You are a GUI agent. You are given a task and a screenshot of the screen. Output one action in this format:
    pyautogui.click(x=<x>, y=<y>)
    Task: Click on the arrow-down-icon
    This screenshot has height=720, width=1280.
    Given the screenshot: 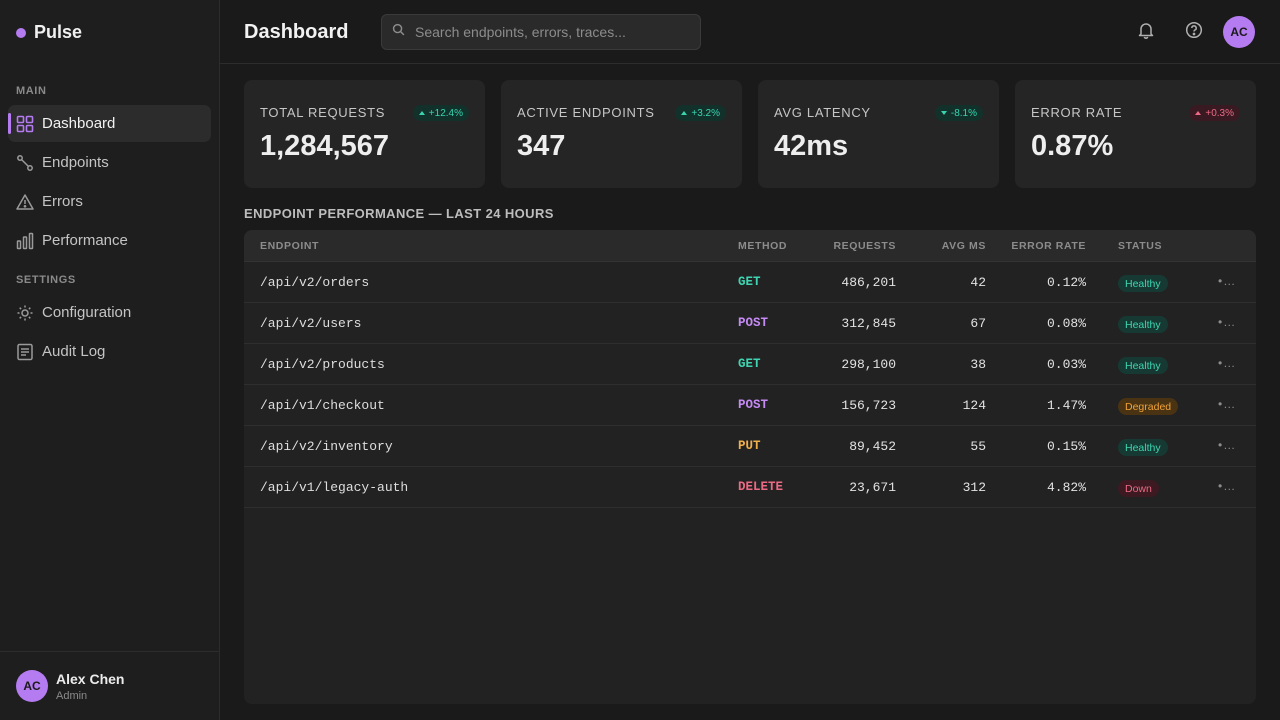 What is the action you would take?
    pyautogui.click(x=943, y=113)
    